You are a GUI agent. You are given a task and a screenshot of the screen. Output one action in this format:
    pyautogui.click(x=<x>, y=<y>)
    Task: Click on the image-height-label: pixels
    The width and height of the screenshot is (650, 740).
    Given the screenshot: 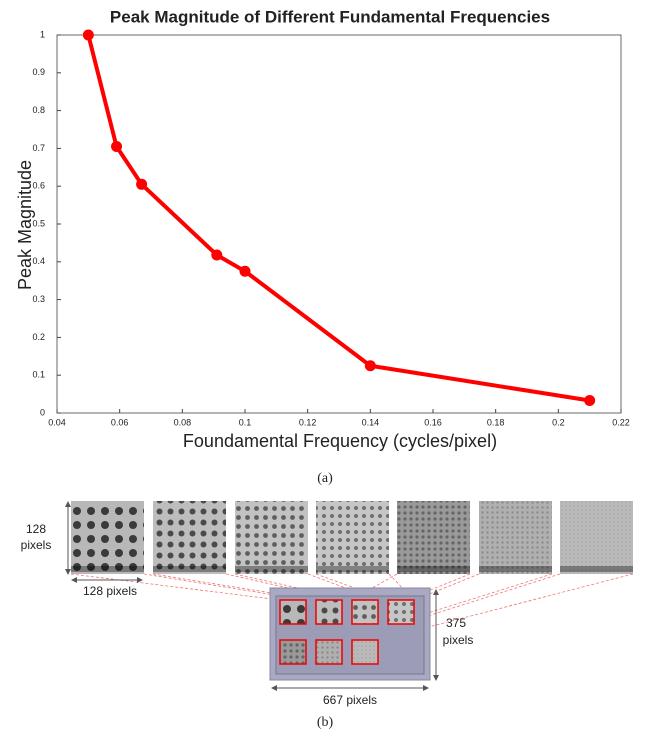 What is the action you would take?
    pyautogui.click(x=458, y=640)
    